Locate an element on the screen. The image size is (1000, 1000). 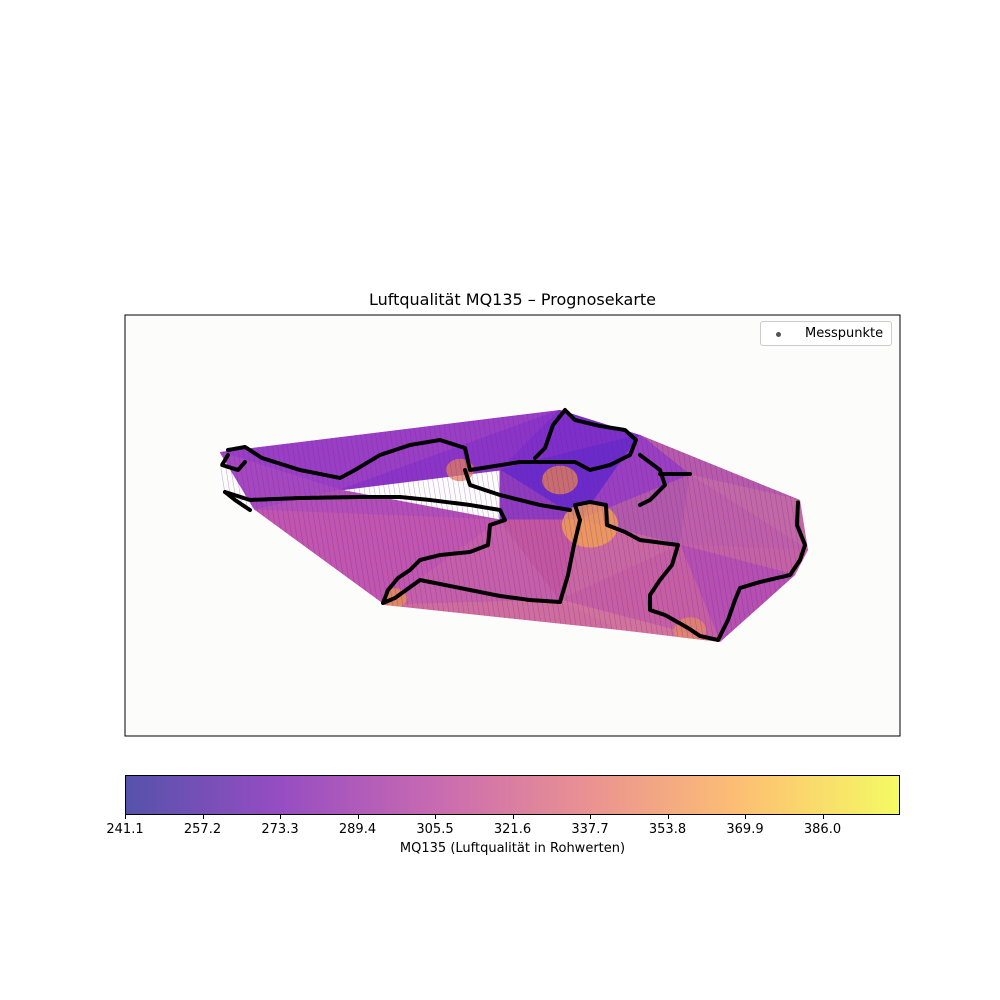
colorbar-tick-label: 241.1 is located at coordinates (125, 829).